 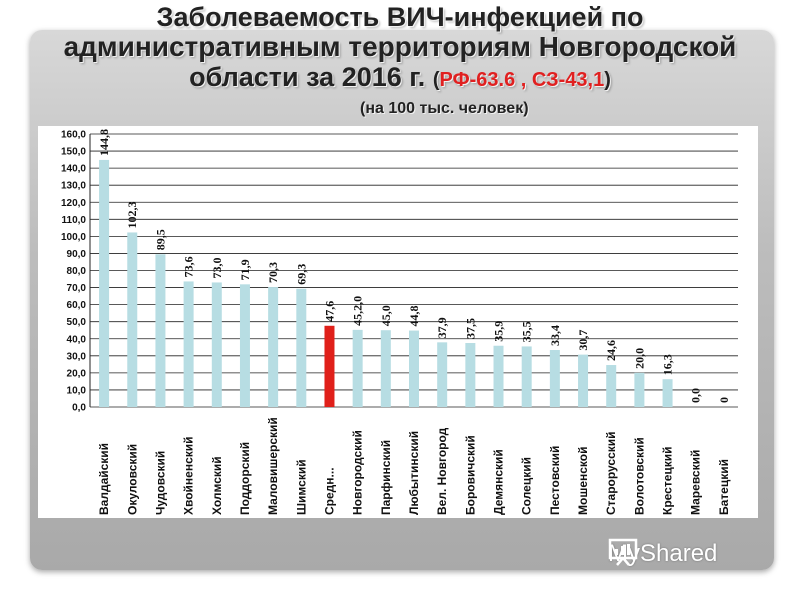 What do you see at coordinates (104, 142) in the screenshot?
I see `data-label: 144,8` at bounding box center [104, 142].